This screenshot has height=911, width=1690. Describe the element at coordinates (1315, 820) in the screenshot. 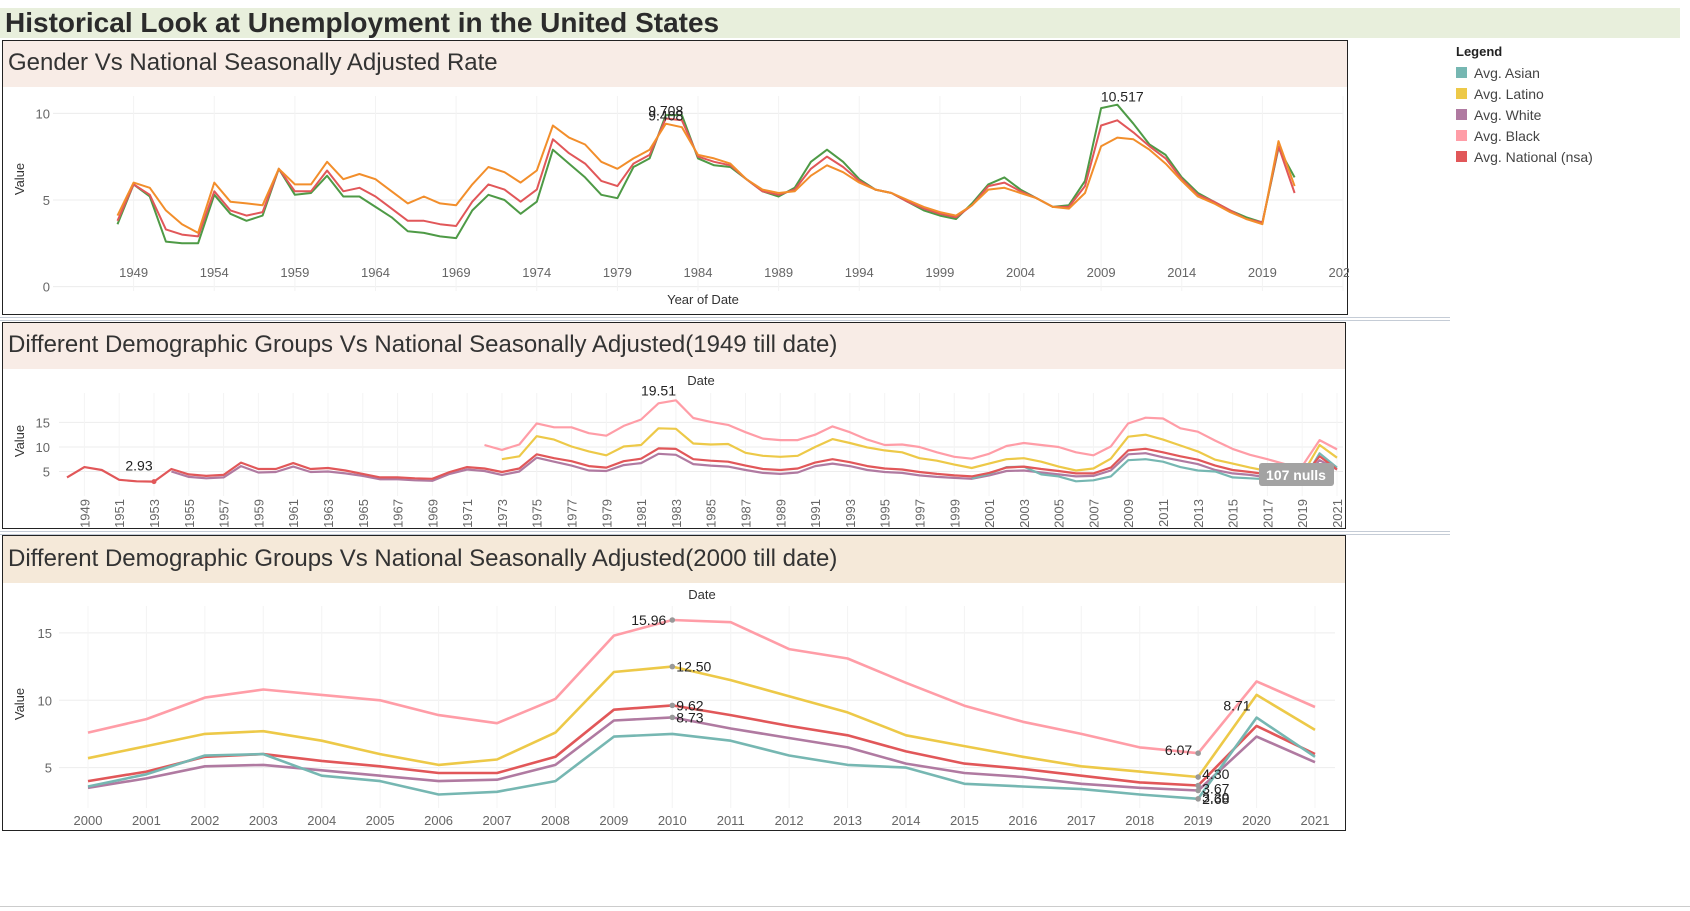

I see `x-tick-label: 2021` at that location.